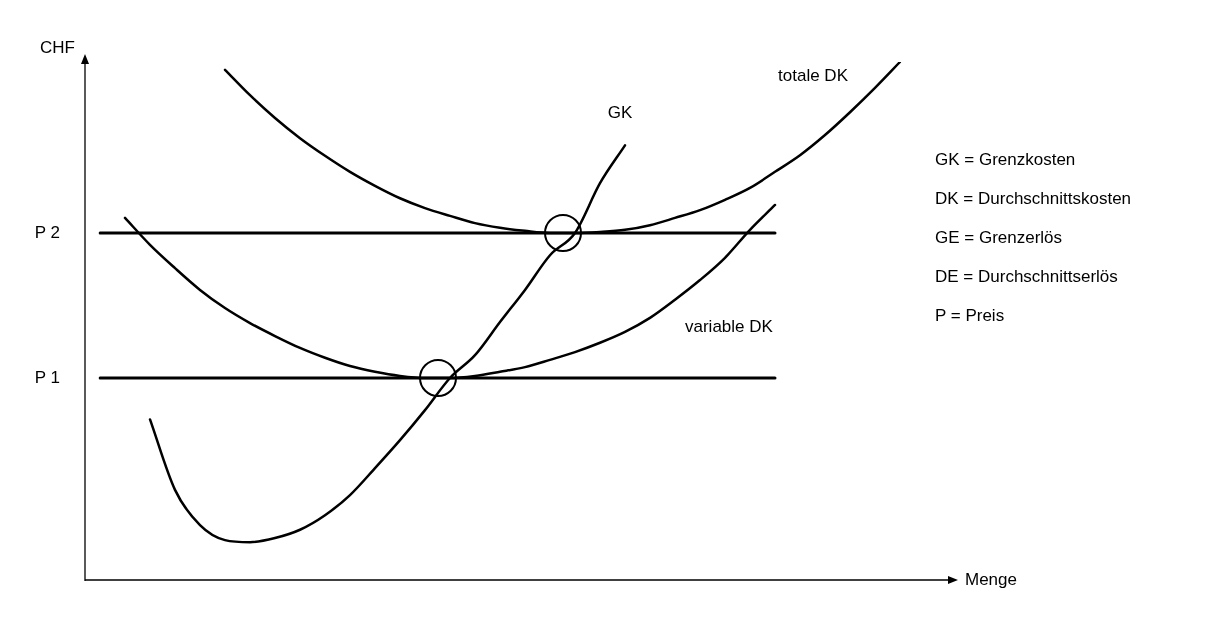 The image size is (1225, 625). Describe the element at coordinates (1026, 276) in the screenshot. I see `text: DE = Durchschnittserlös` at that location.